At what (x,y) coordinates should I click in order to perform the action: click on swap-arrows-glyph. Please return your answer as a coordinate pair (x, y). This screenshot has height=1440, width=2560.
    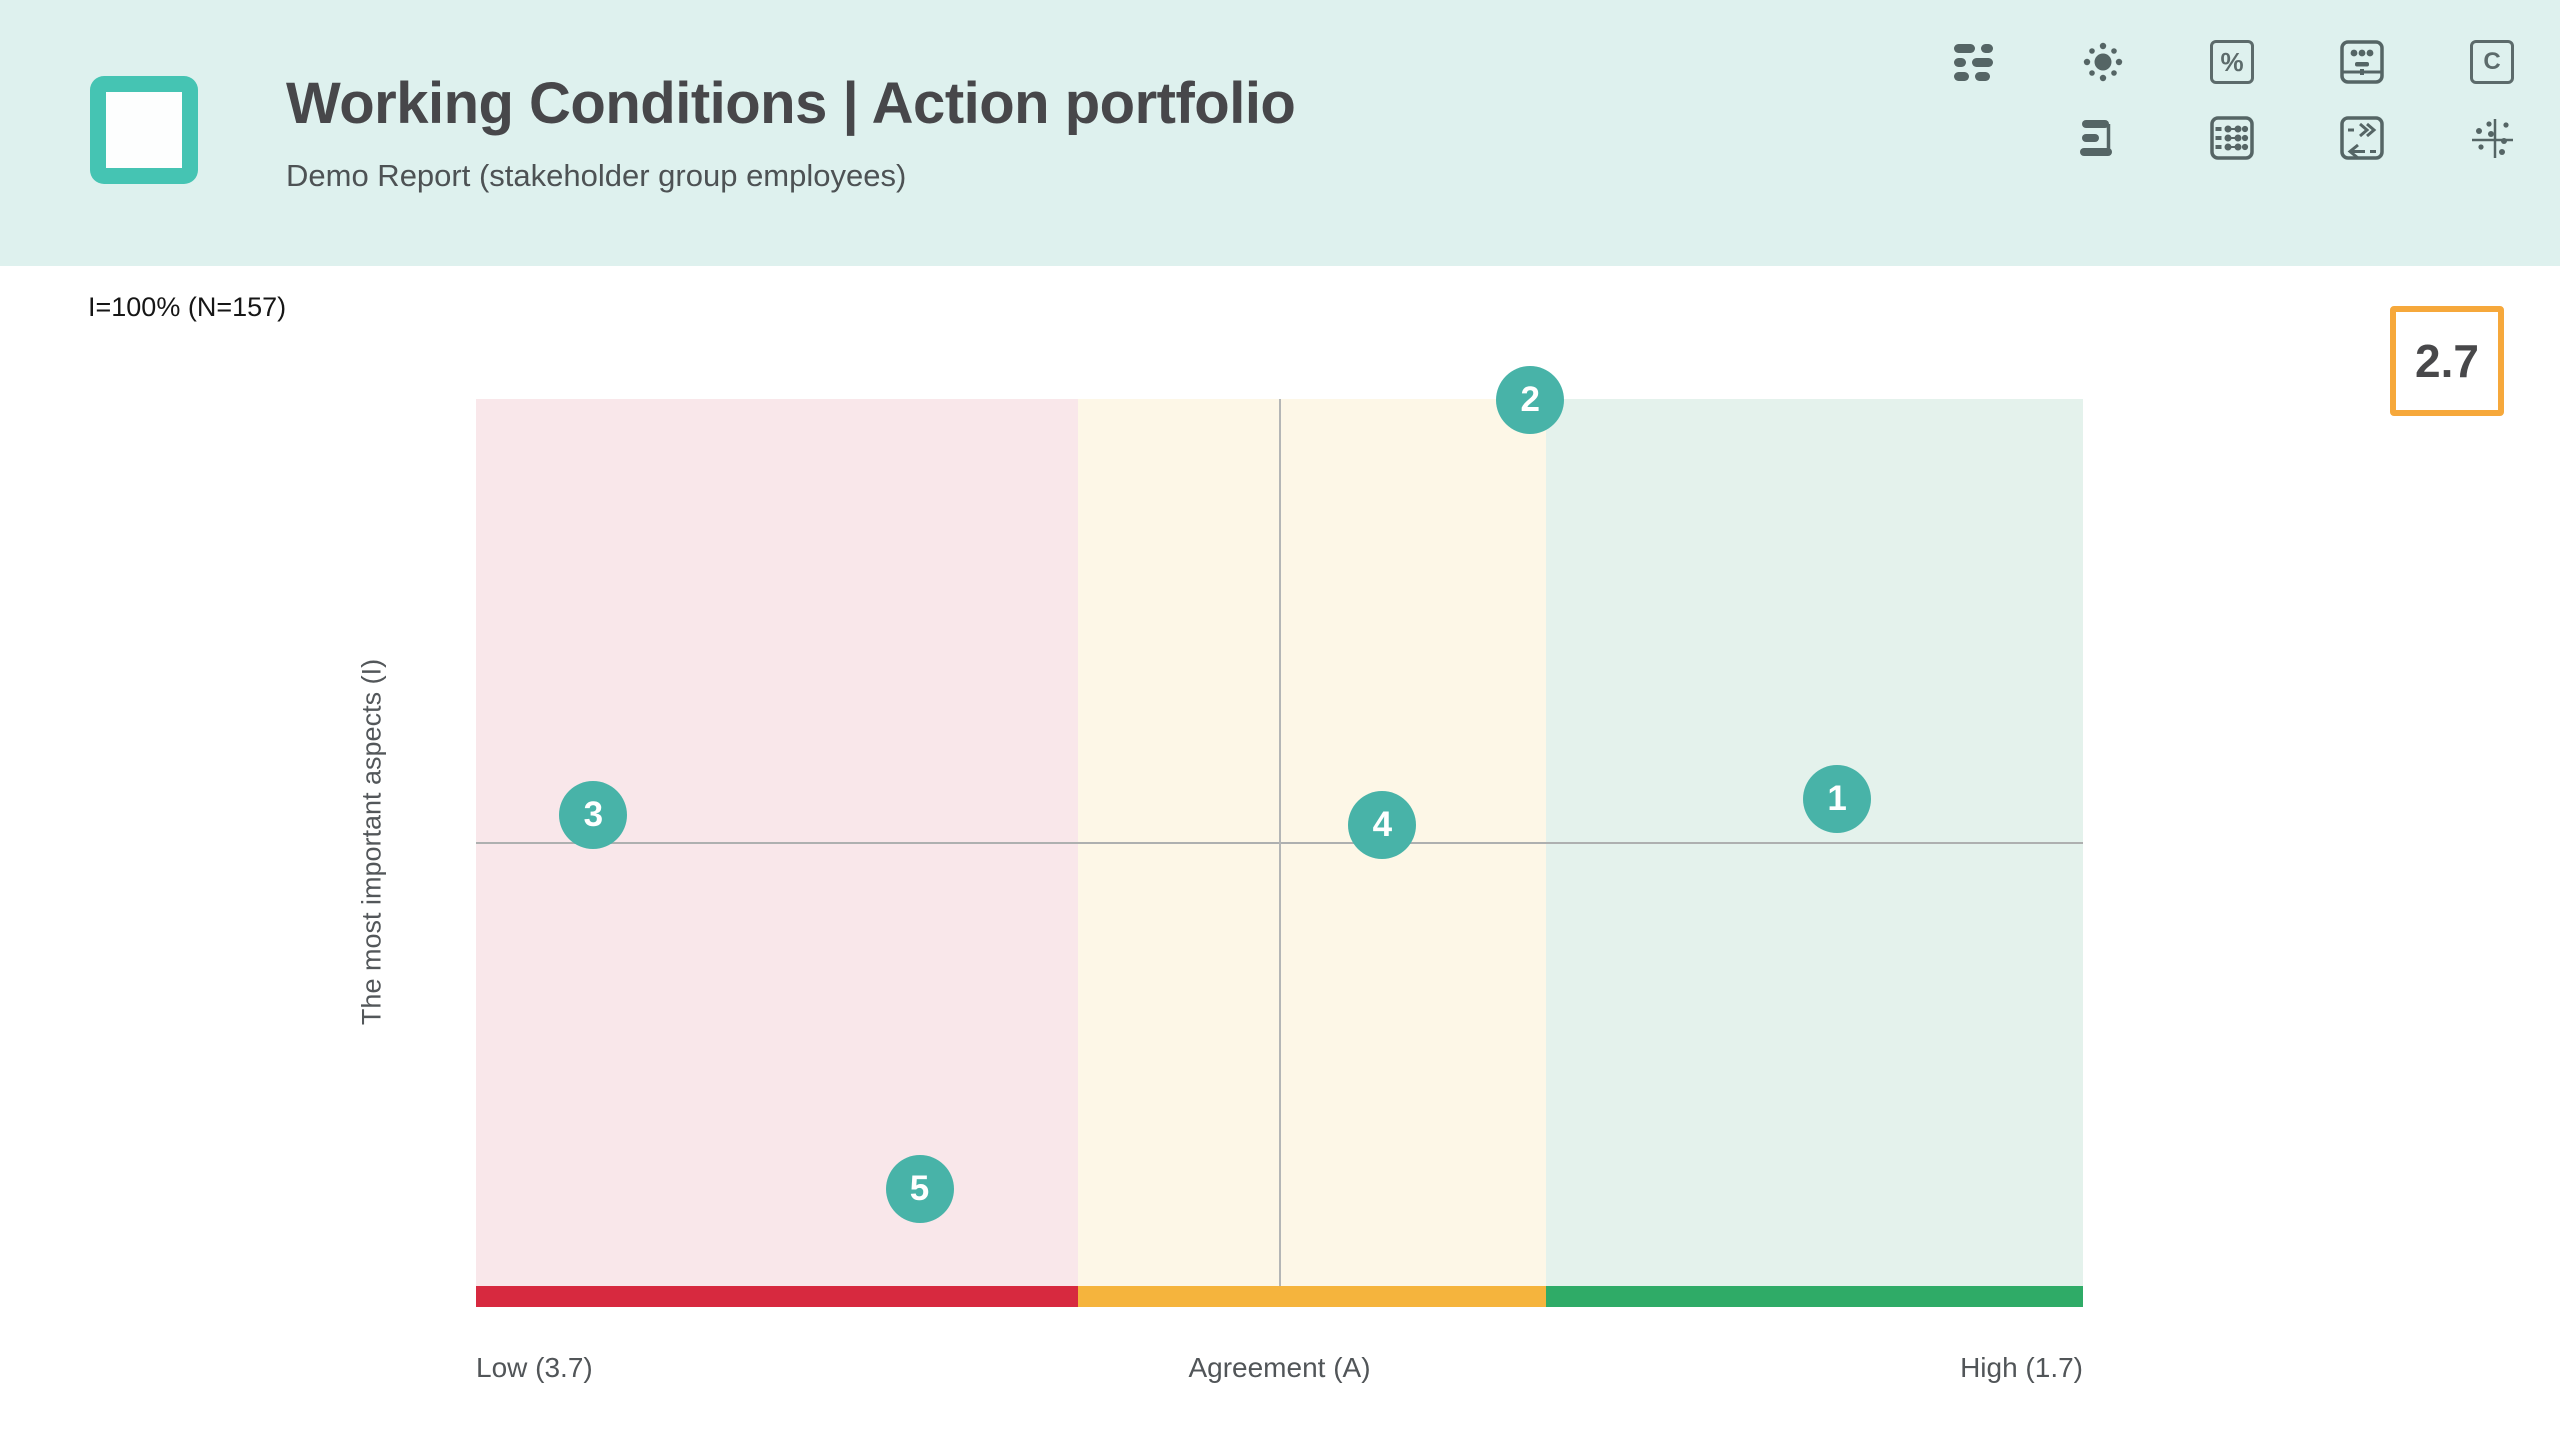
    Looking at the image, I should click on (2362, 138).